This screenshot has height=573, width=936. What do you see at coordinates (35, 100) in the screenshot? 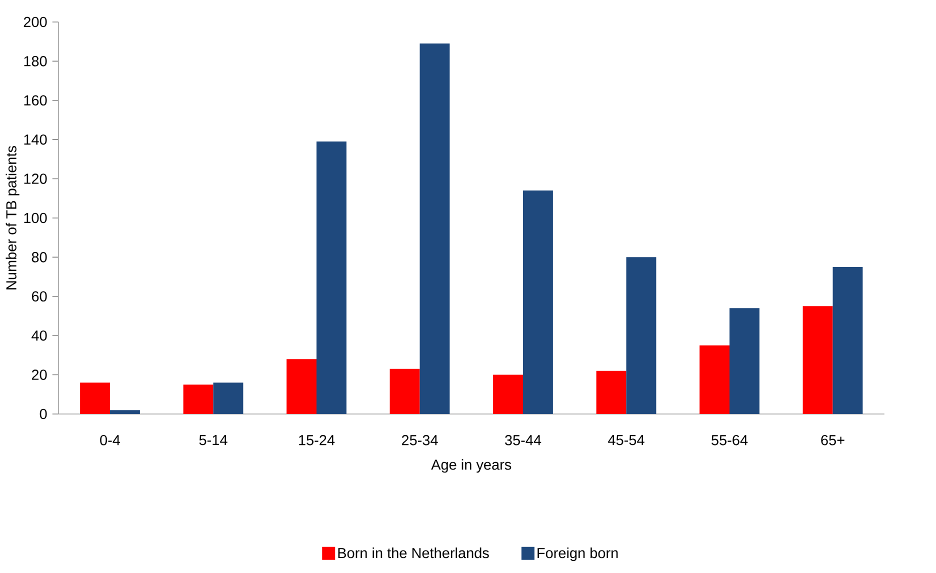
I see `y-tick-label: 160` at bounding box center [35, 100].